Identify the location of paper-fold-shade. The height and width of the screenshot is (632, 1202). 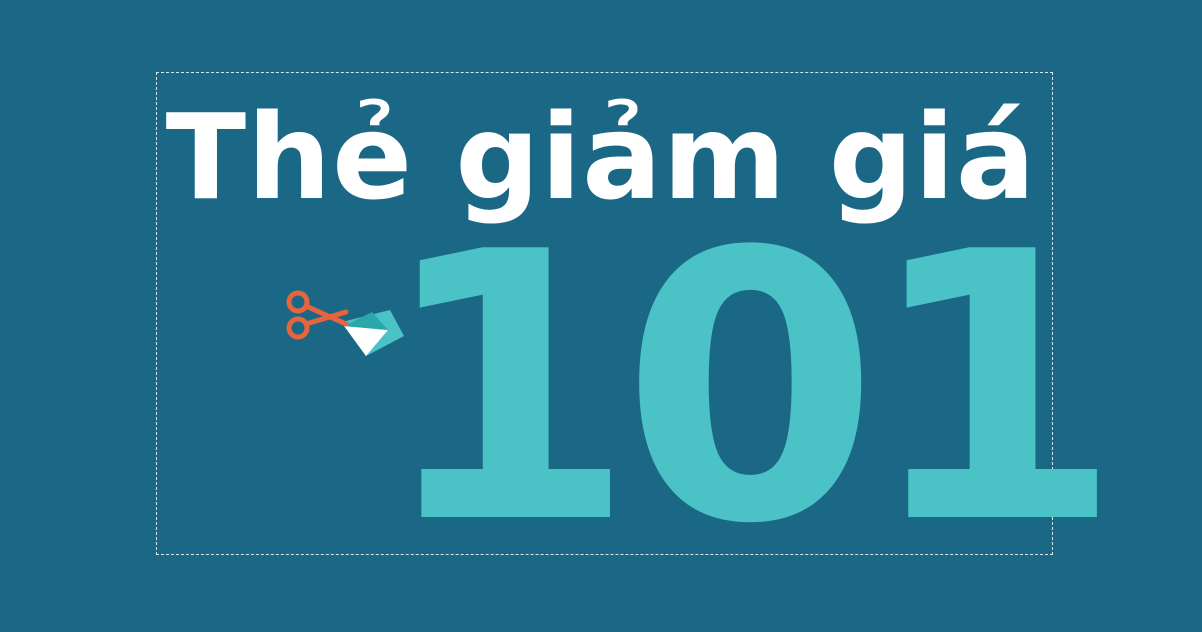
(366, 321).